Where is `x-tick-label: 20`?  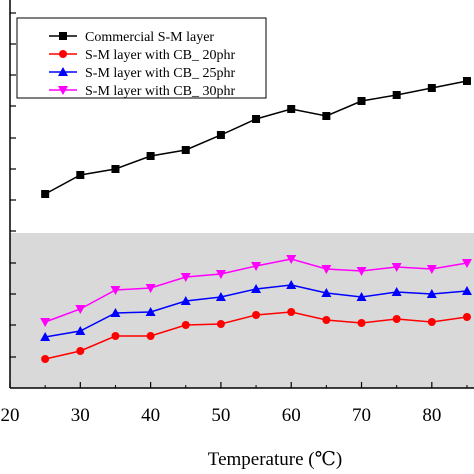
x-tick-label: 20 is located at coordinates (10, 415).